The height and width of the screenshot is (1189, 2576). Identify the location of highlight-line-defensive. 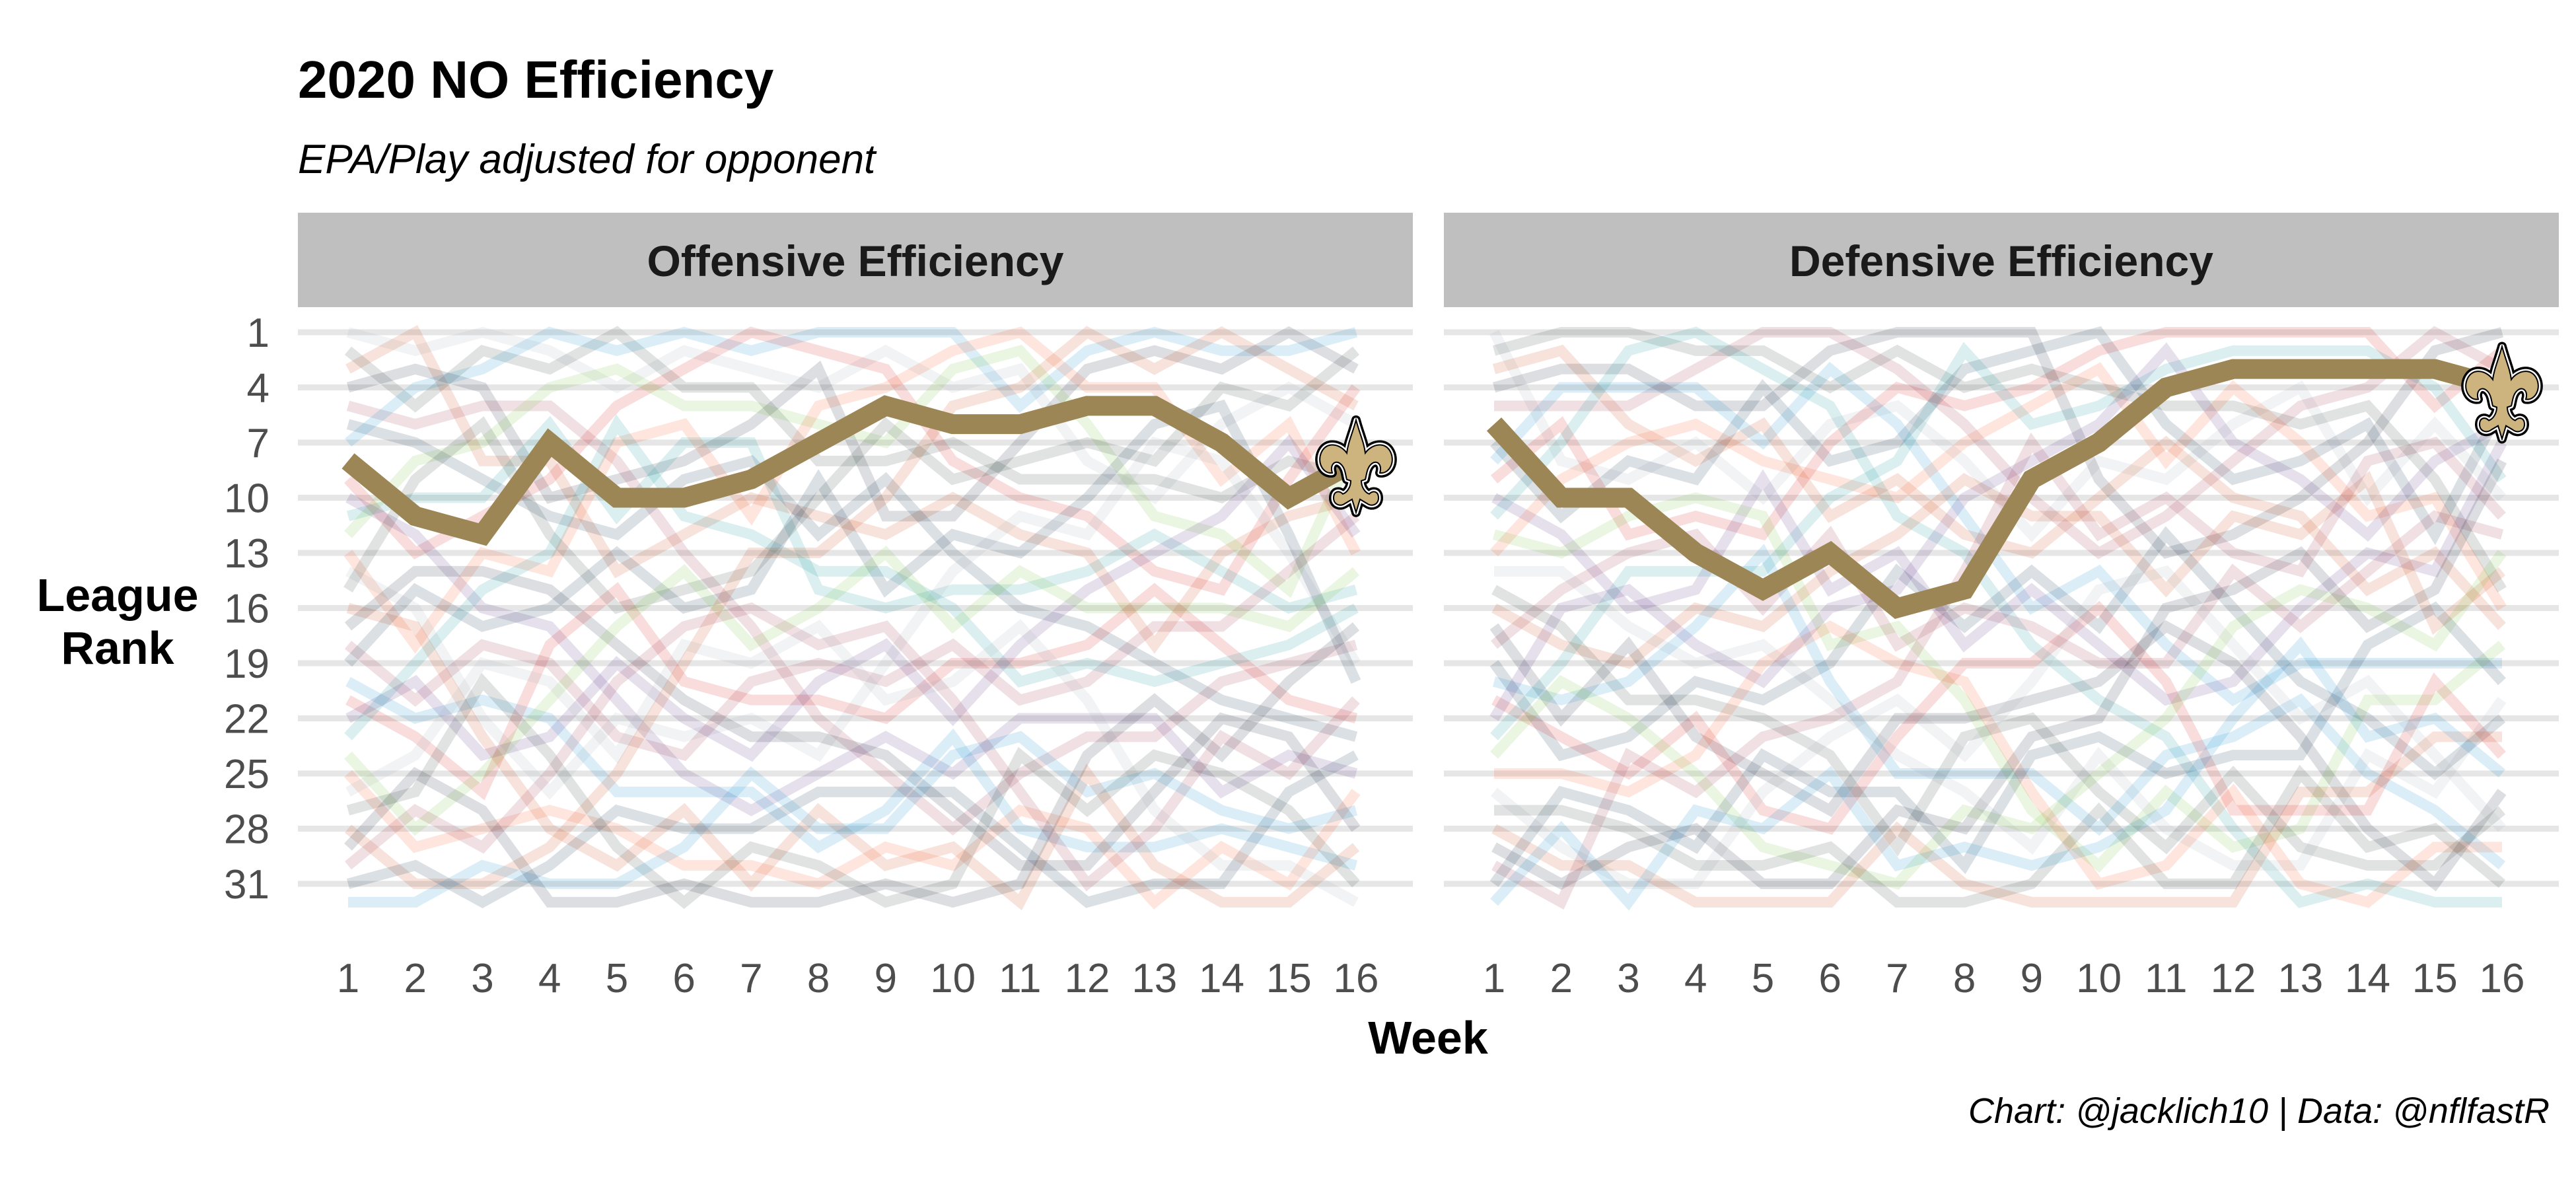
(2014, 481).